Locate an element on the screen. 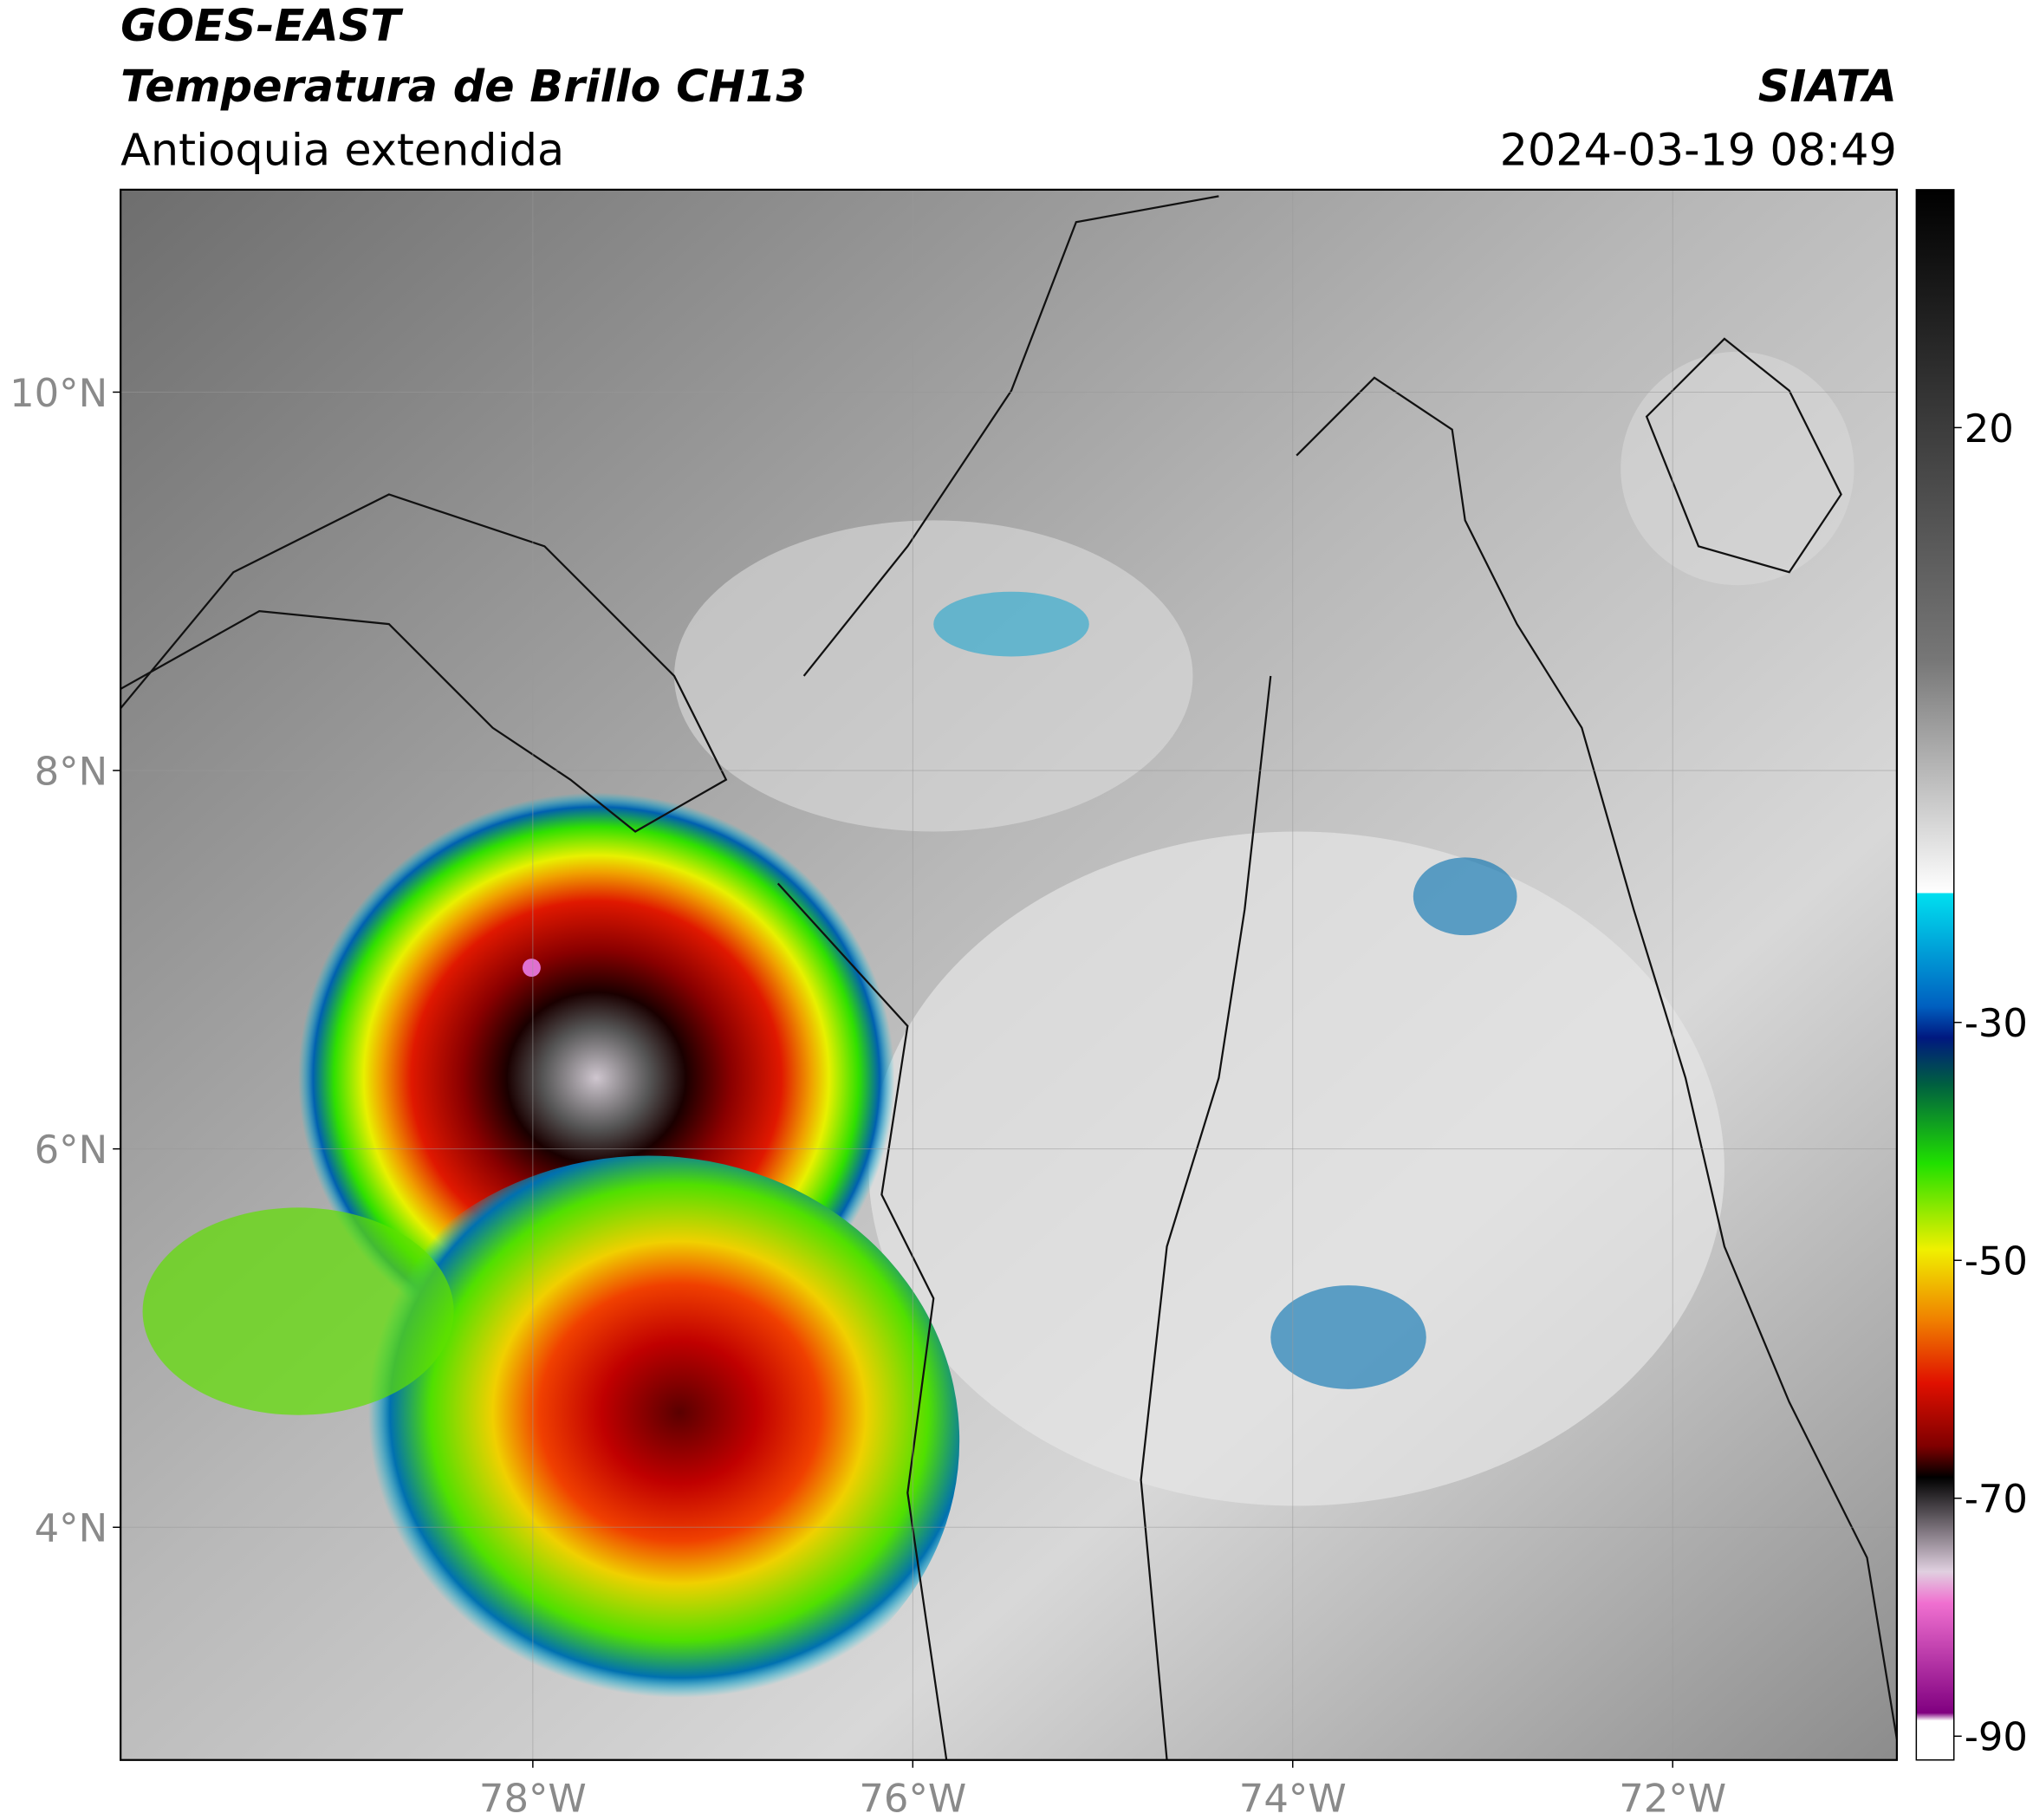  colorbar-tick-label: -70 is located at coordinates (1997, 1499).